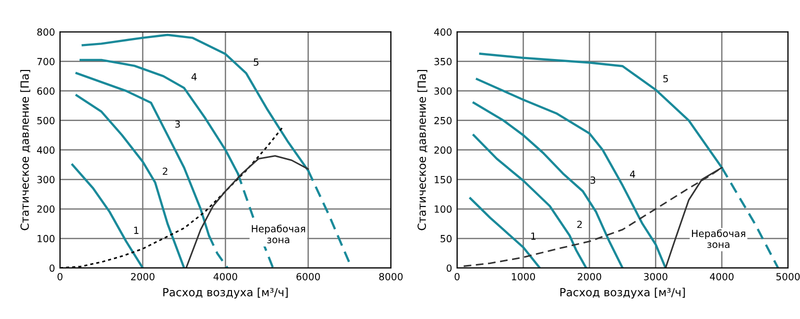  Describe the element at coordinates (391, 276) in the screenshot. I see `x-tick-label: 8000` at that location.